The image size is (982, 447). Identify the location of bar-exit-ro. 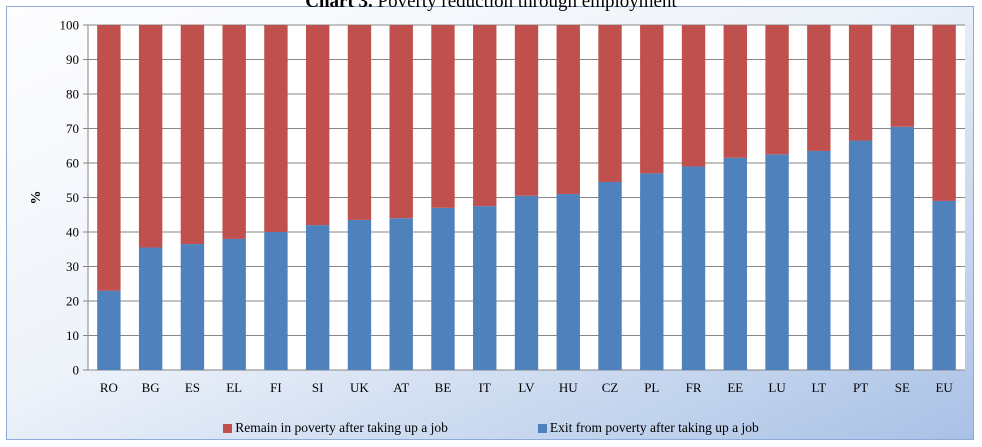
(109, 330).